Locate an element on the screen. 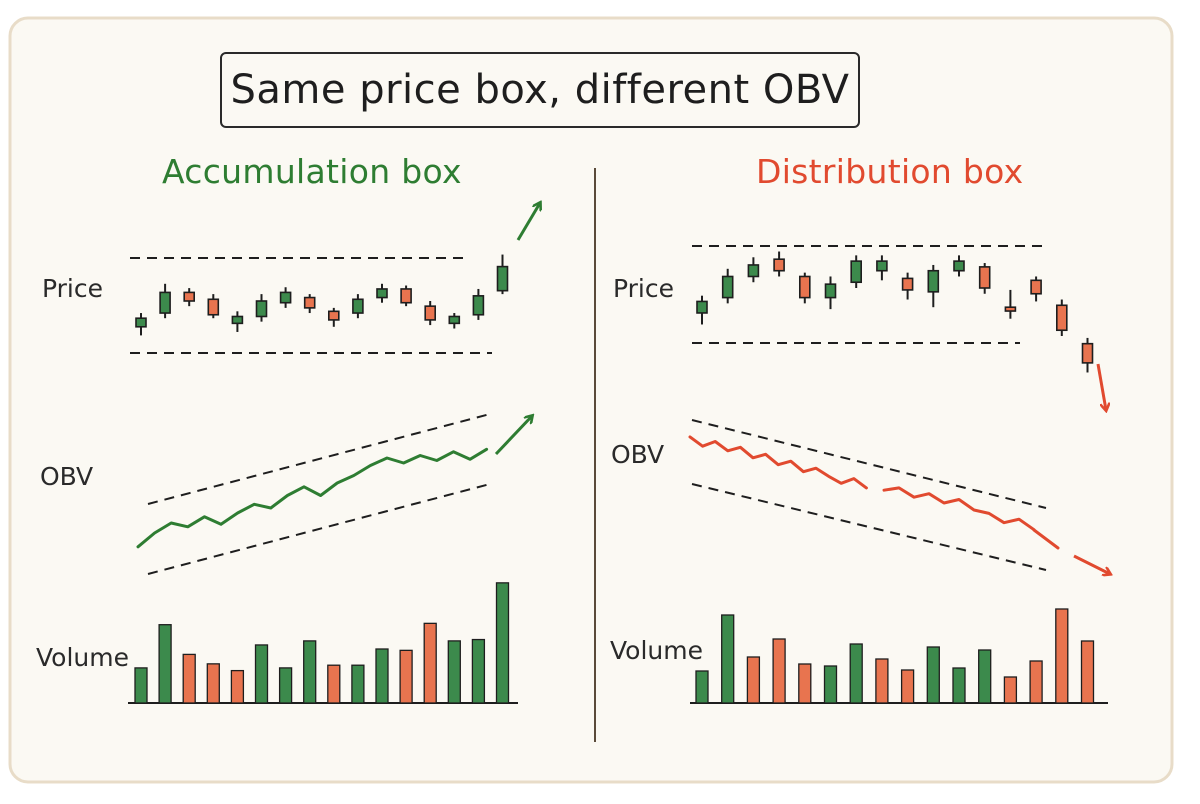  distribution-heading: Distribution box is located at coordinates (890, 171).